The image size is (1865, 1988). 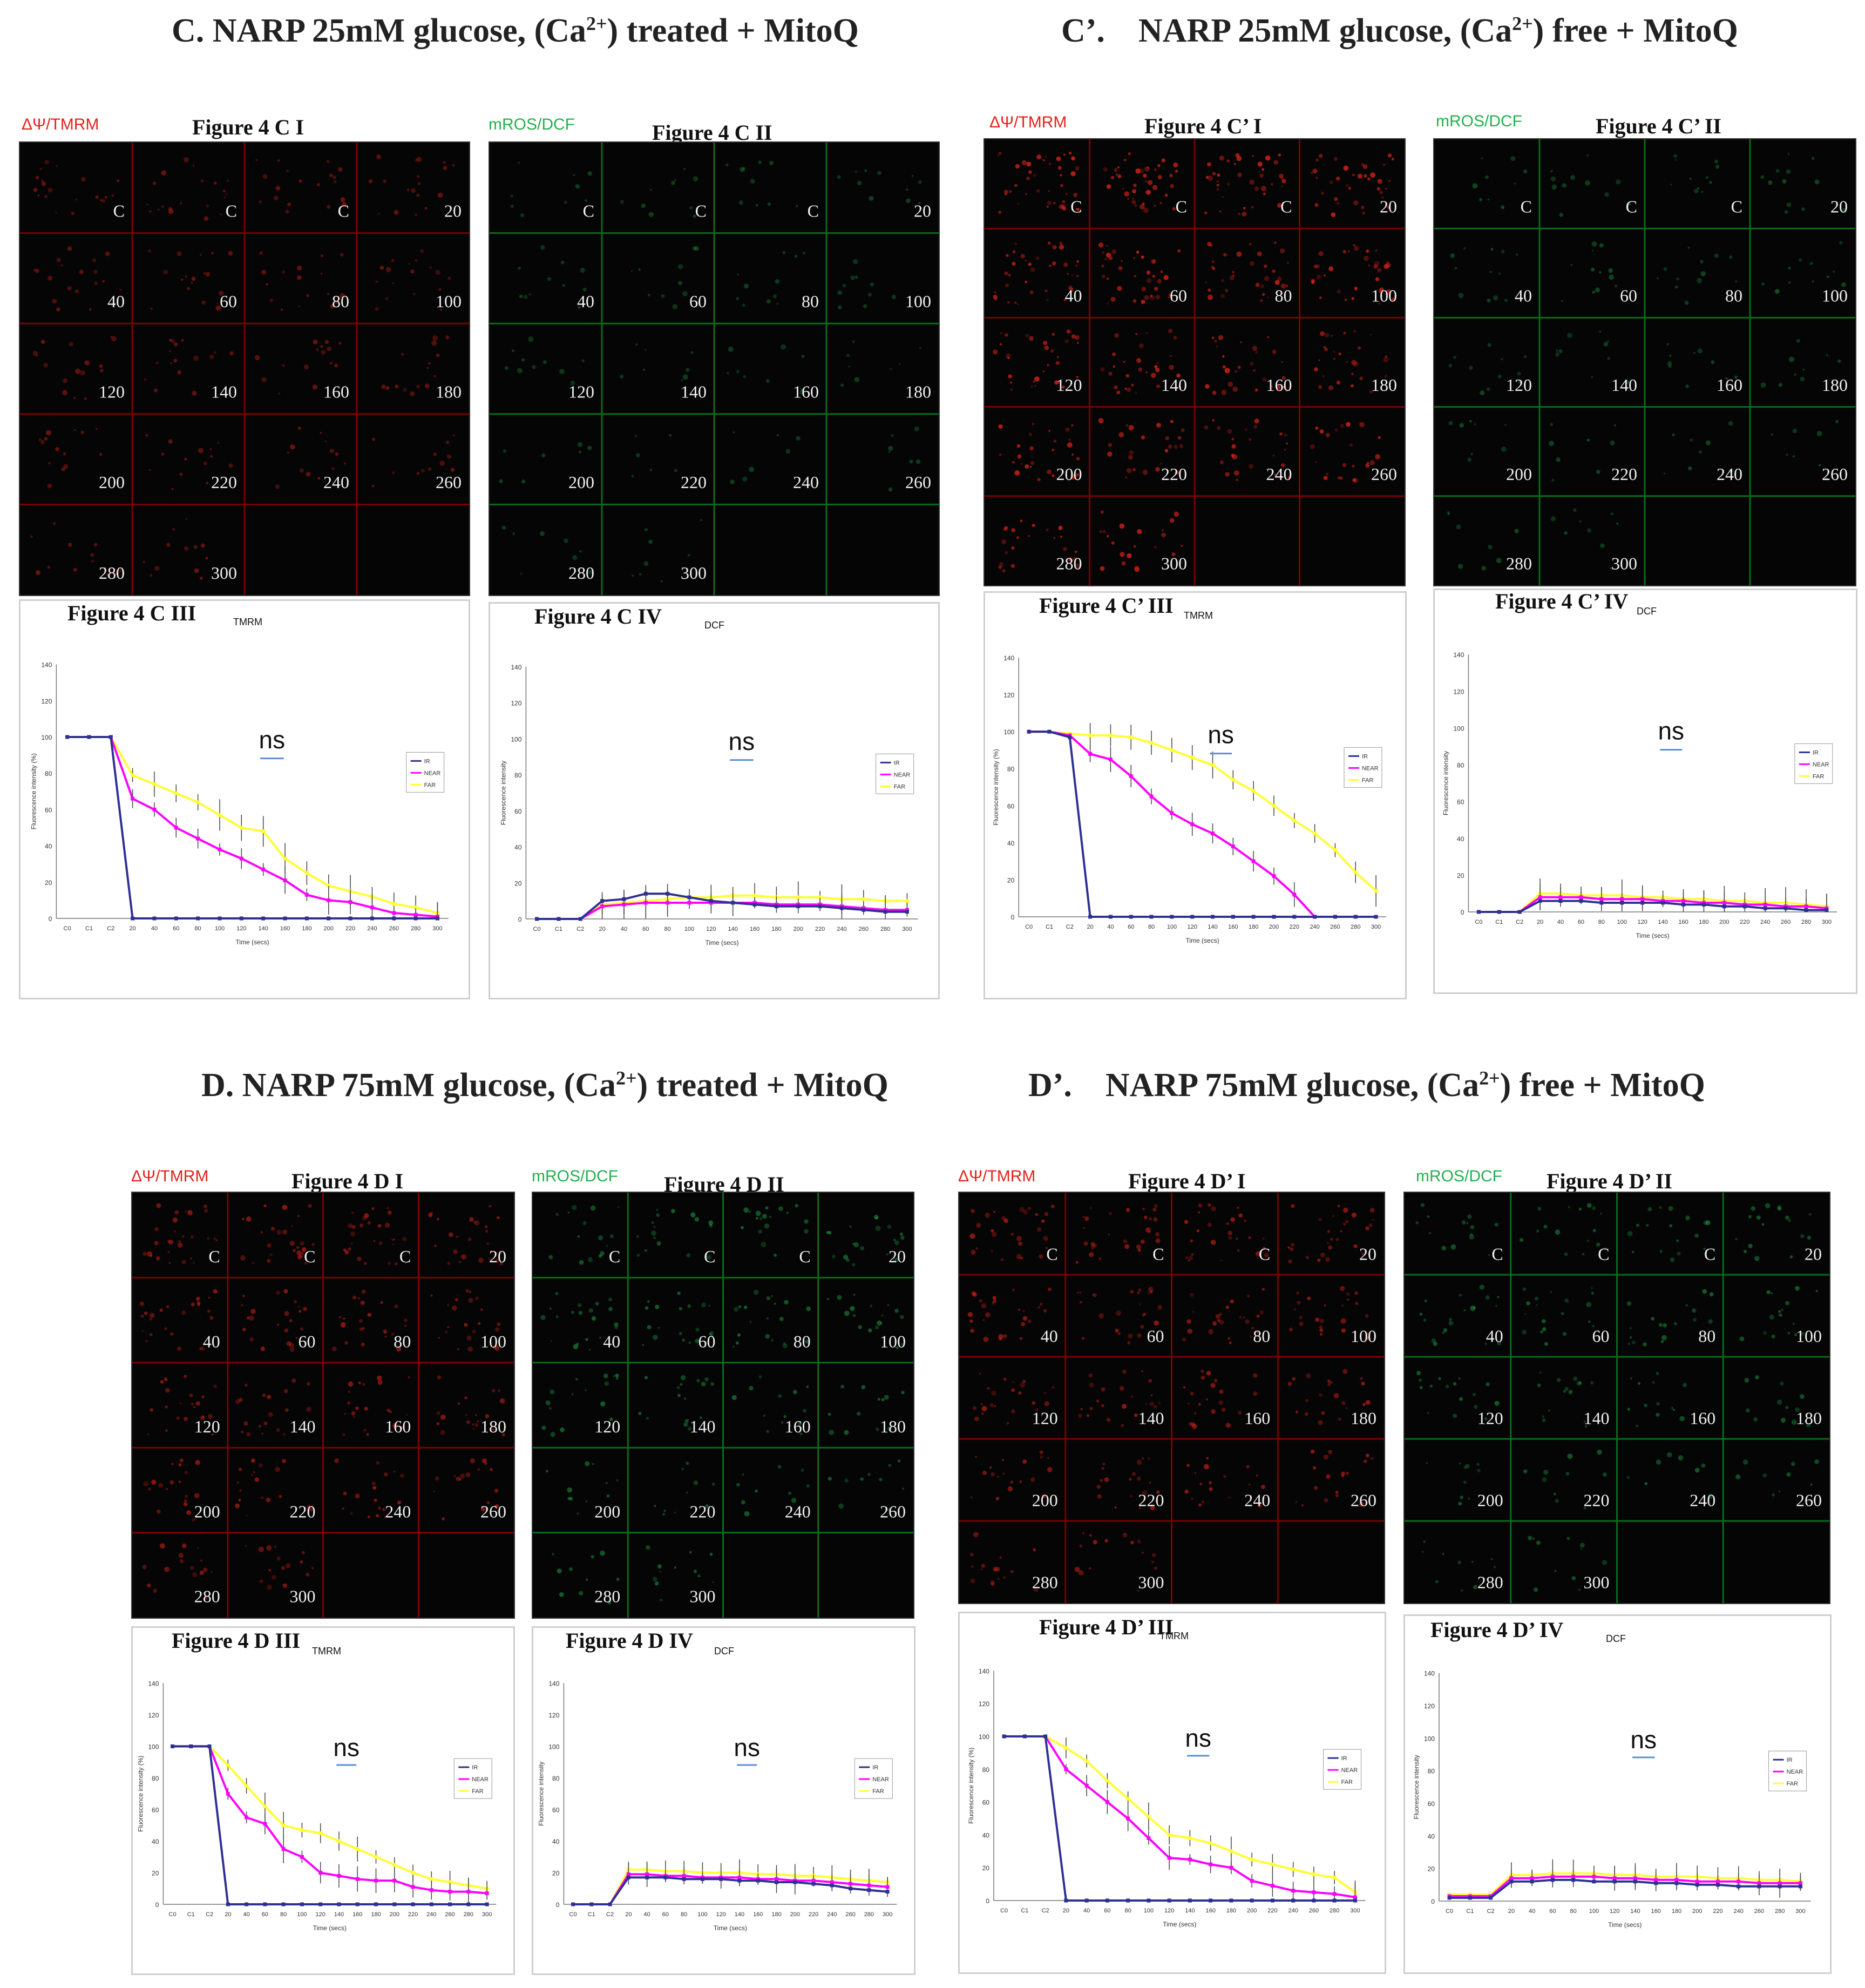 What do you see at coordinates (986, 1770) in the screenshot?
I see `y-tick-label: 80` at bounding box center [986, 1770].